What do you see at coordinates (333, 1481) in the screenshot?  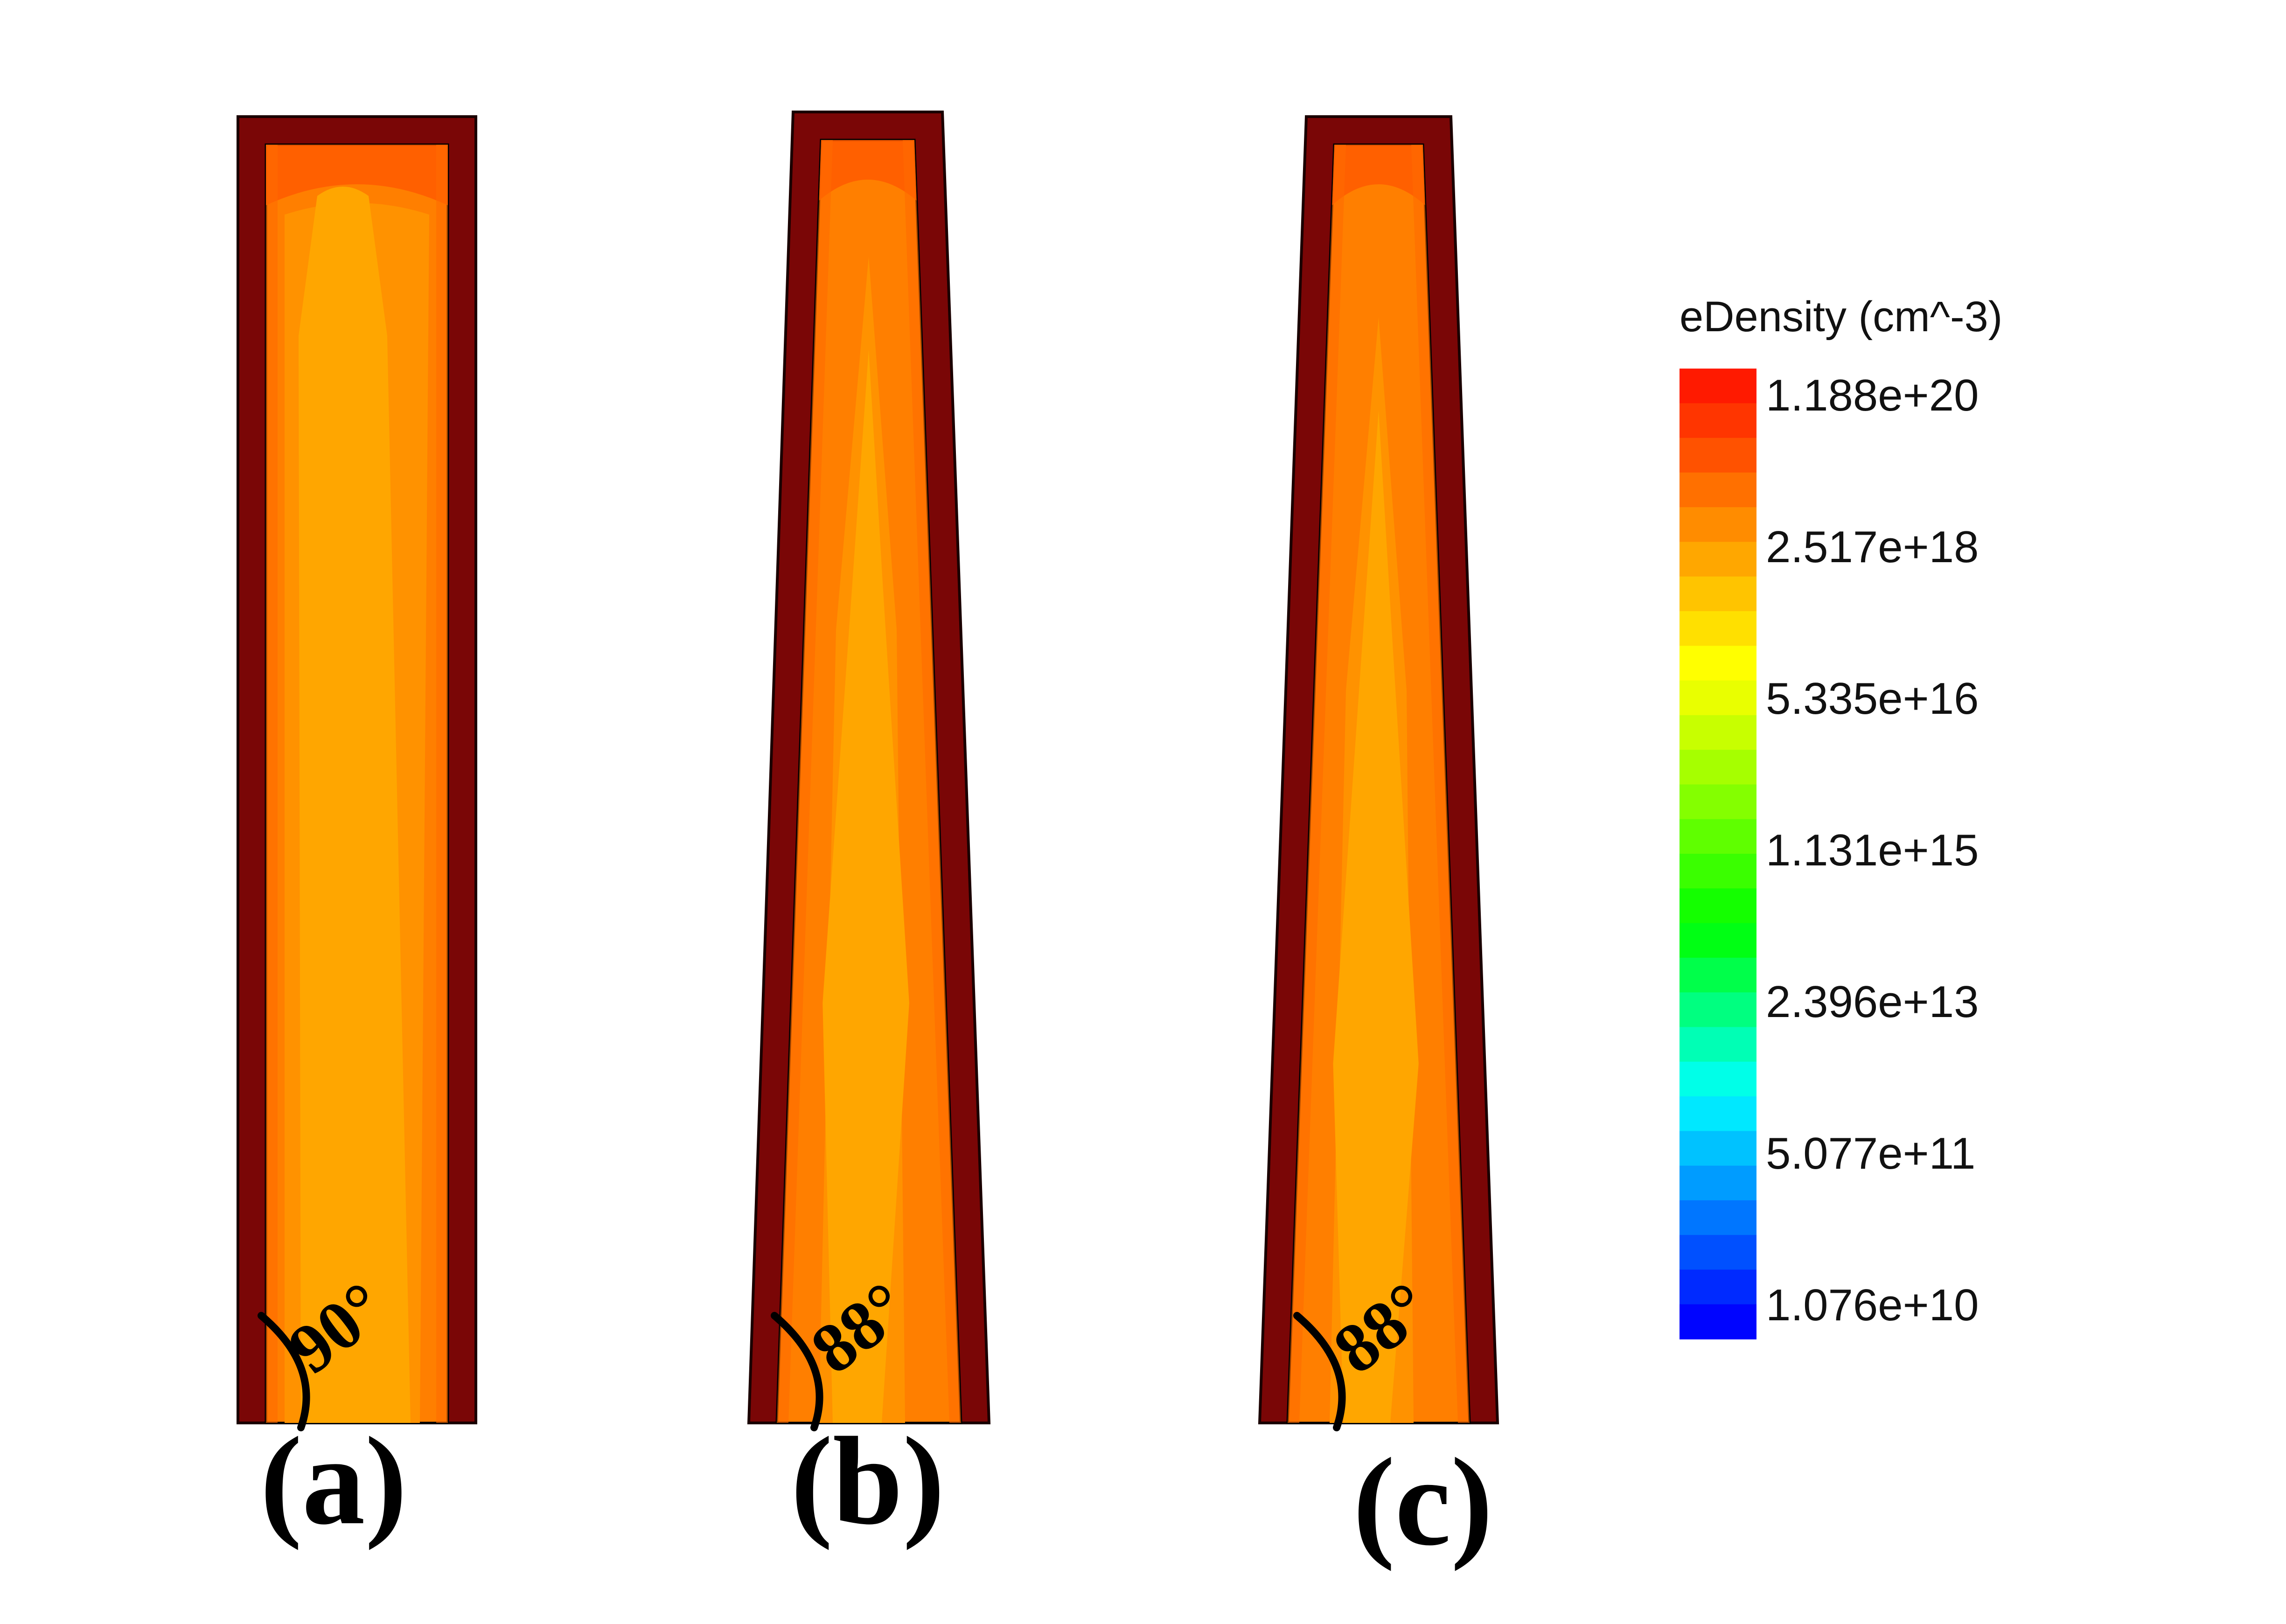 I see `panel-label: (a)` at bounding box center [333, 1481].